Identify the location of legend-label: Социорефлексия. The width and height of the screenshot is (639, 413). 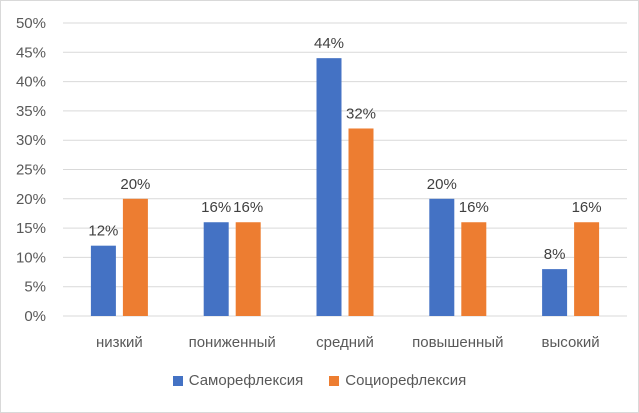
(406, 380).